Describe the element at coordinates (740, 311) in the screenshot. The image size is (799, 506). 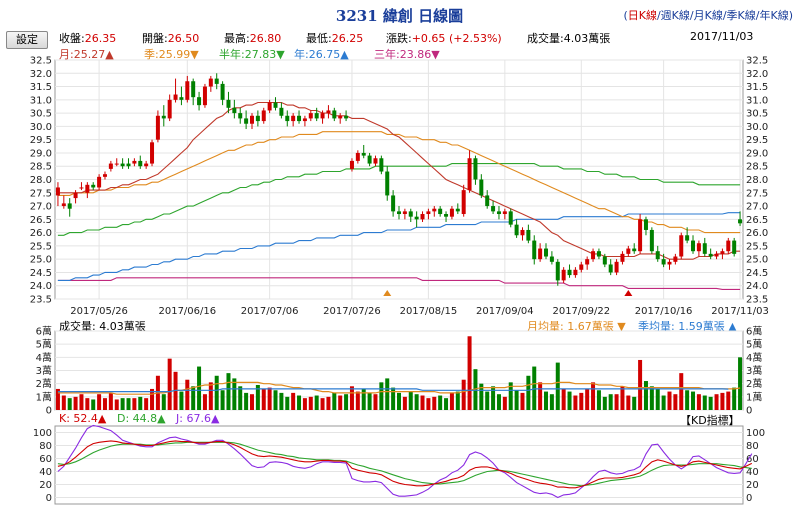
I see `price-x-tick: 2017/11/03` at that location.